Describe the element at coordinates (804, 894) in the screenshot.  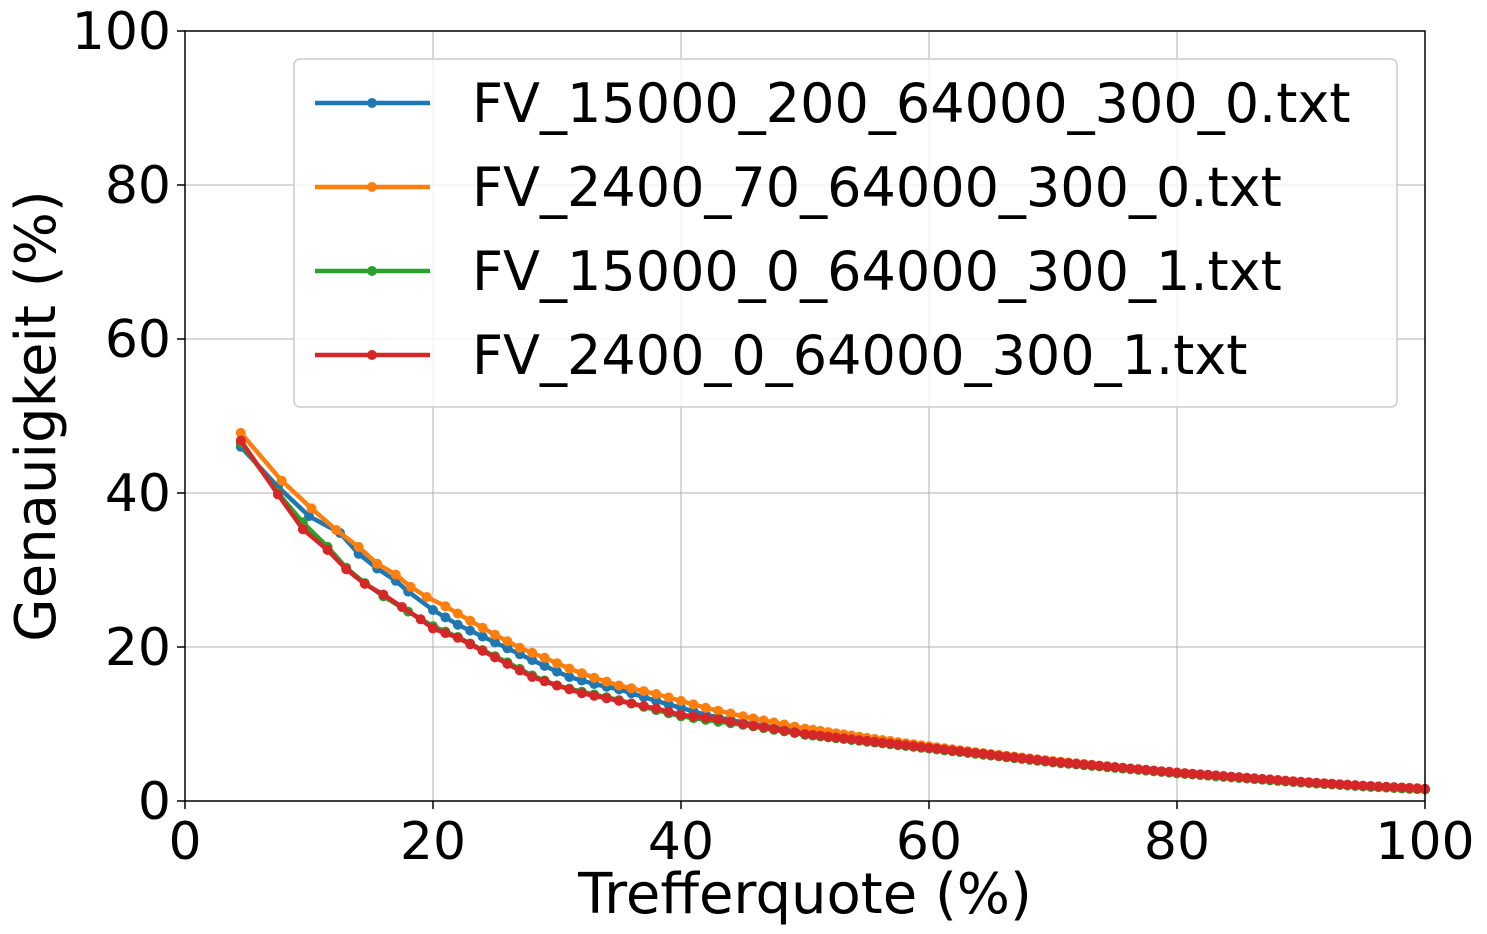
I see `x-axis-label: Trefferquote (%)` at that location.